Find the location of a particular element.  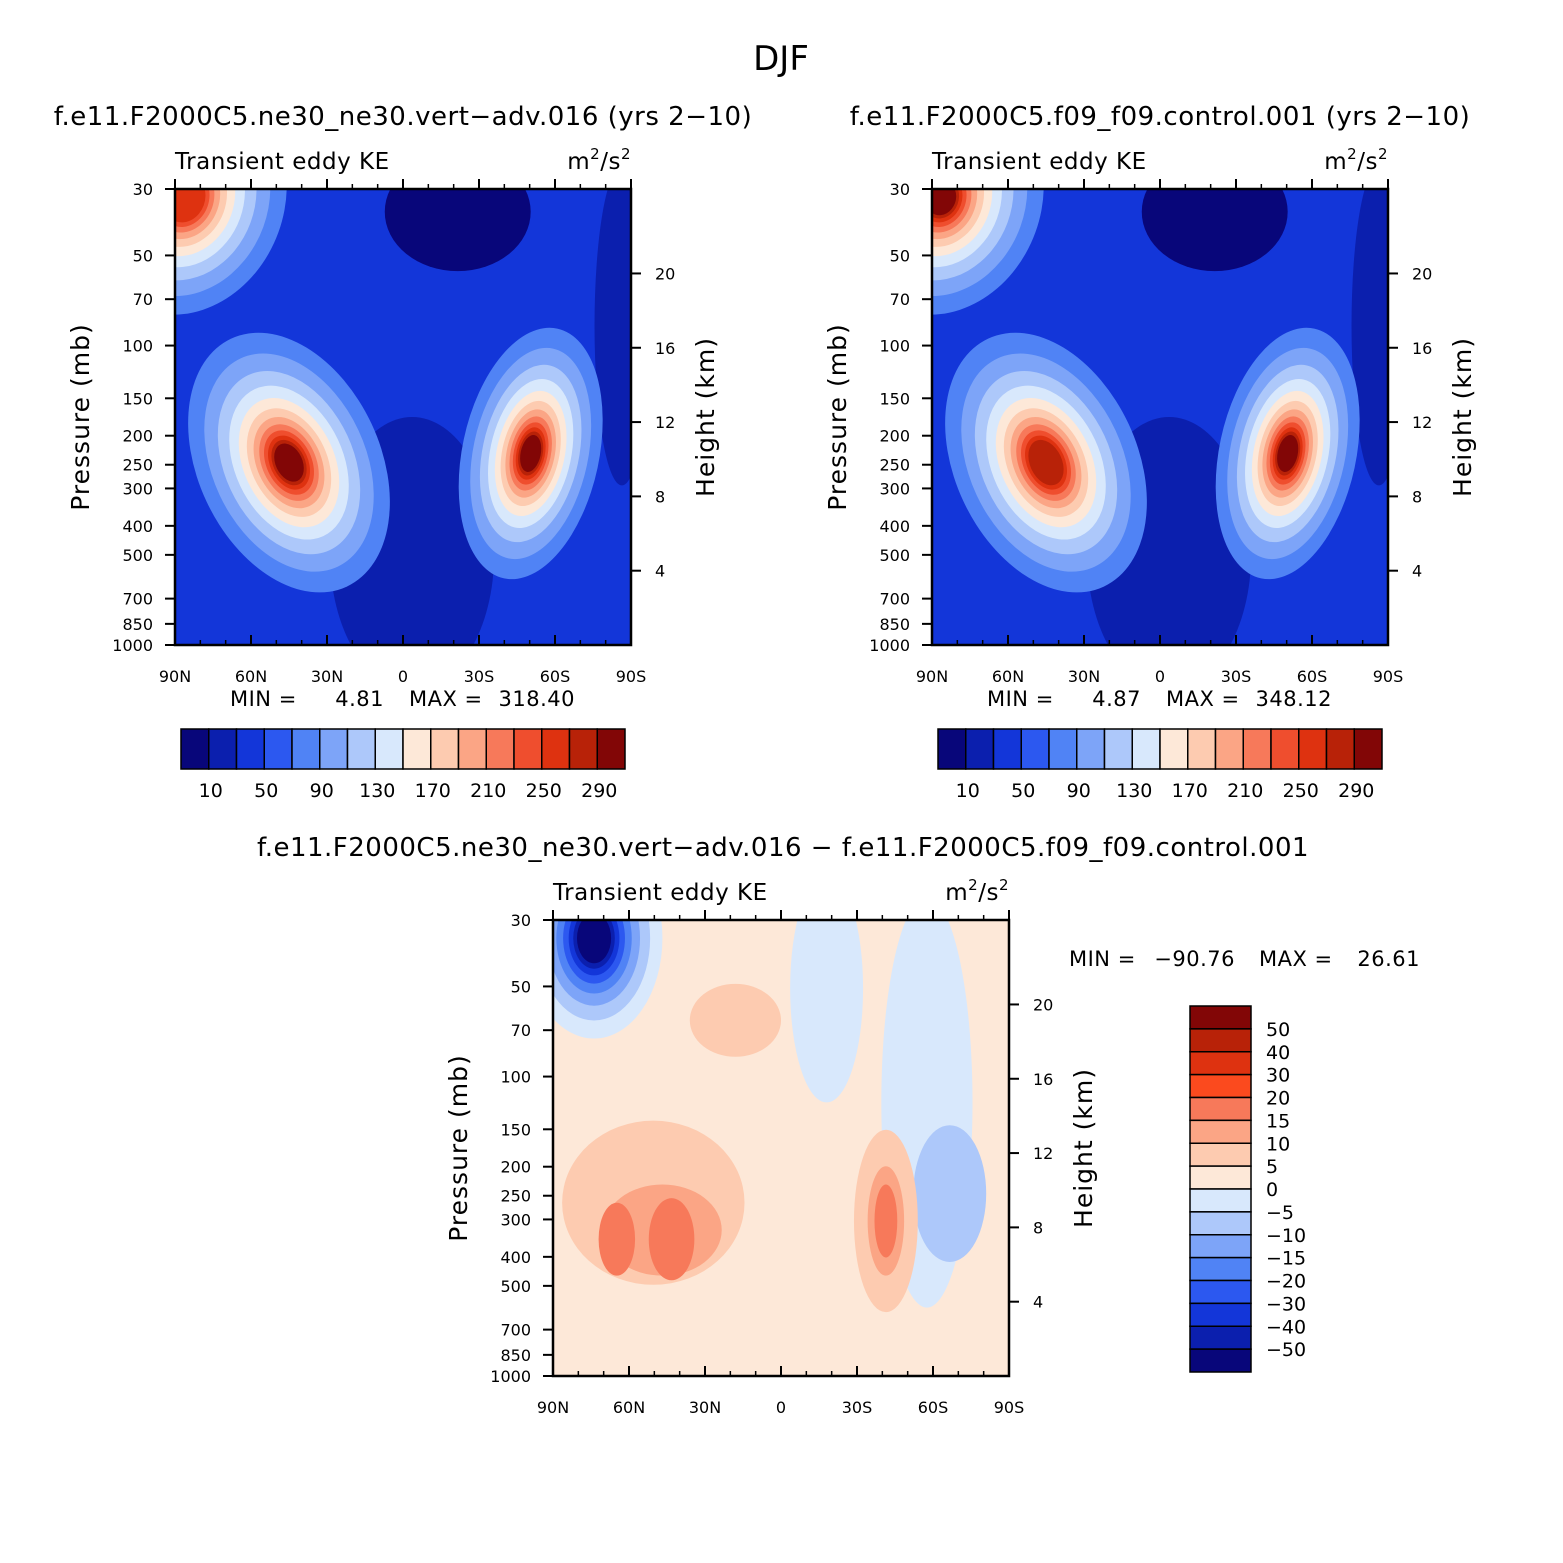

panel-3-ytick-right-label: 16 is located at coordinates (1043, 1079).